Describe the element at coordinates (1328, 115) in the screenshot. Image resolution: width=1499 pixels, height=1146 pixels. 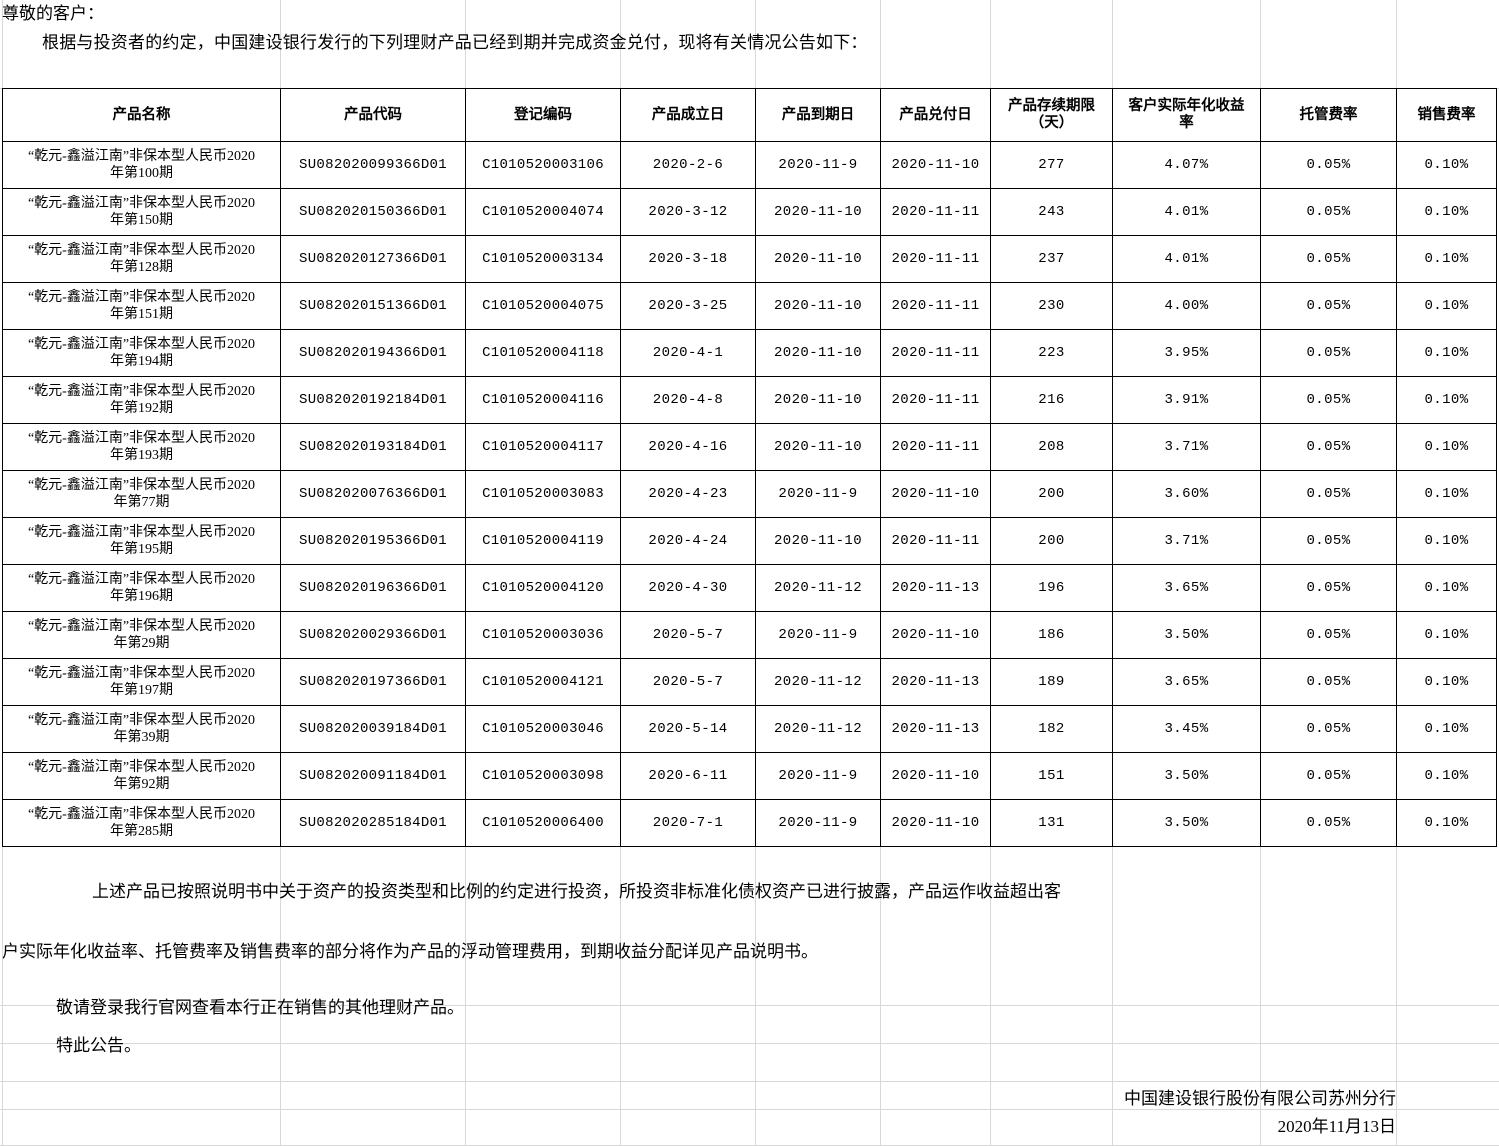
I see `col-header-custody-fee: 托管费率` at that location.